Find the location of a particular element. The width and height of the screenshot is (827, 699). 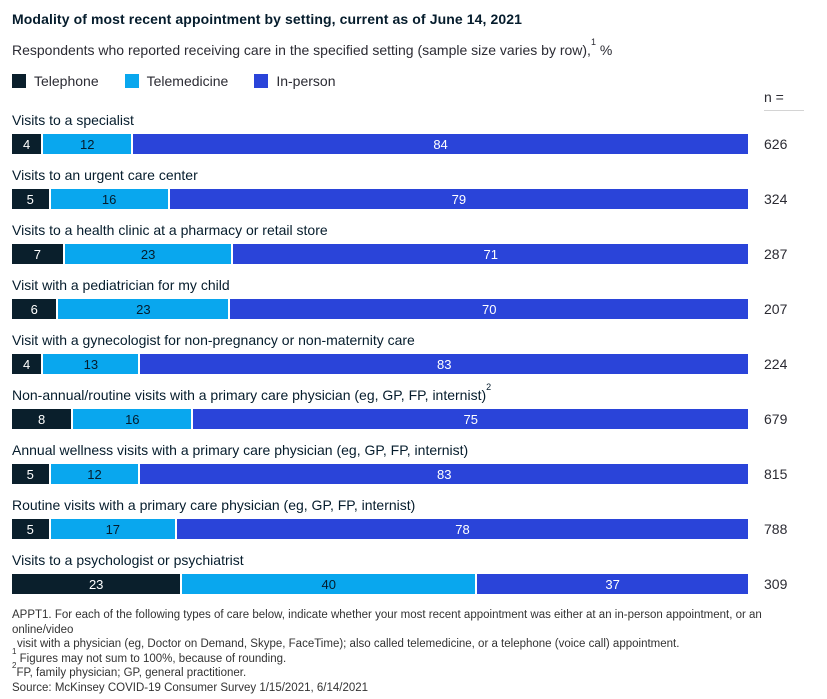

row-label-footnote-marker: 2 is located at coordinates (489, 387).